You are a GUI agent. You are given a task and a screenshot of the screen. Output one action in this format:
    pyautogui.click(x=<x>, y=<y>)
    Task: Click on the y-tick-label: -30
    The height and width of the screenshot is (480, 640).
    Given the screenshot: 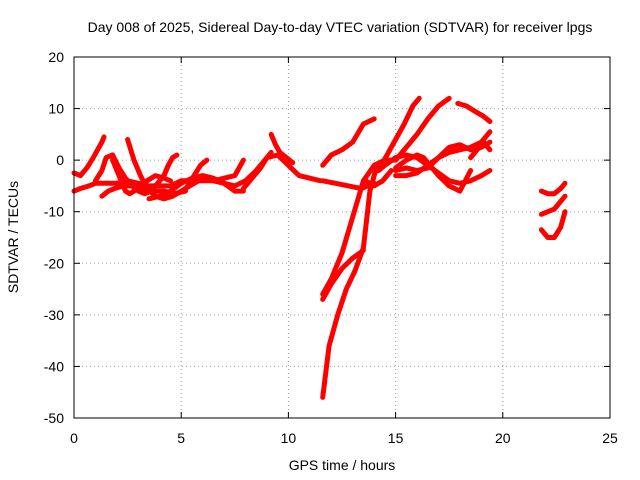 What is the action you would take?
    pyautogui.click(x=54, y=315)
    